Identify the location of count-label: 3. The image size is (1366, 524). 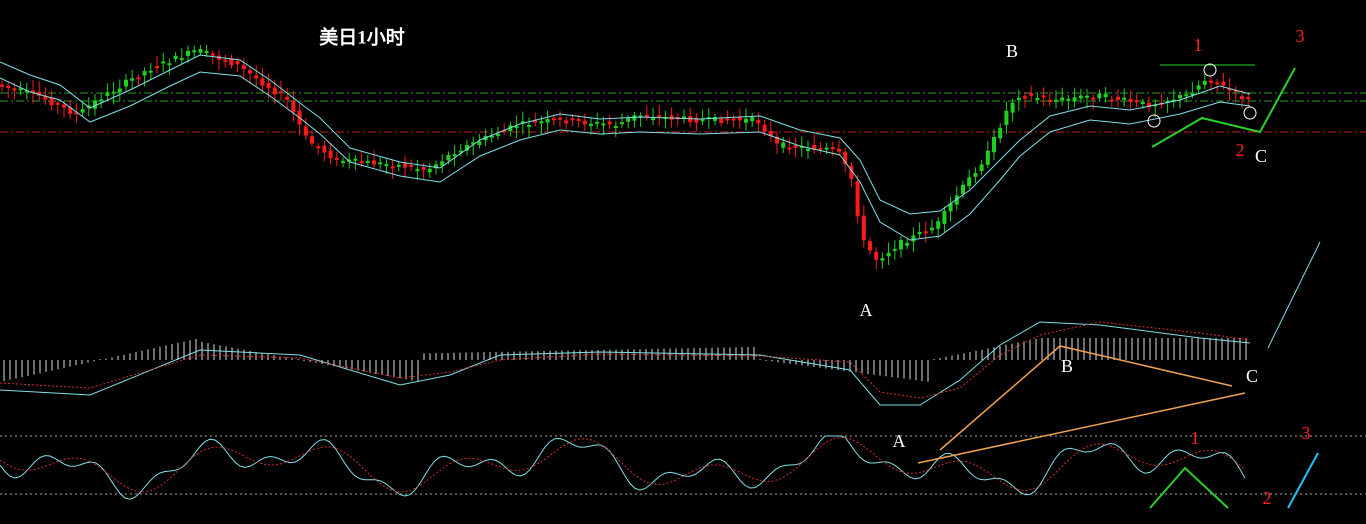
(1306, 433).